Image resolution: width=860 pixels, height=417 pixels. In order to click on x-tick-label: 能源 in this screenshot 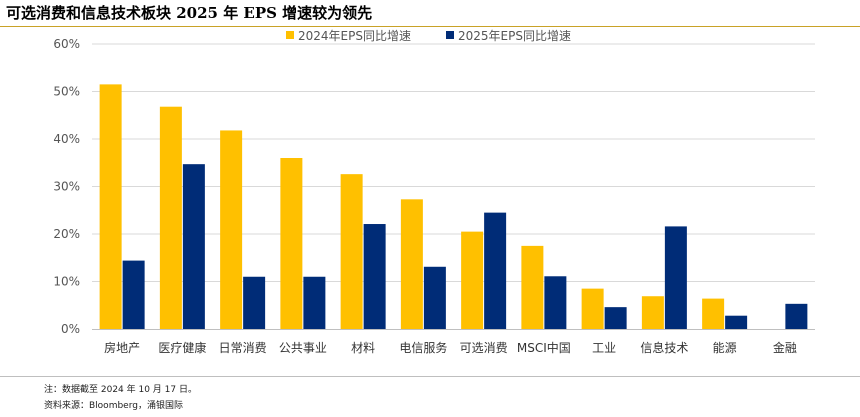, I will do `click(725, 348)`.